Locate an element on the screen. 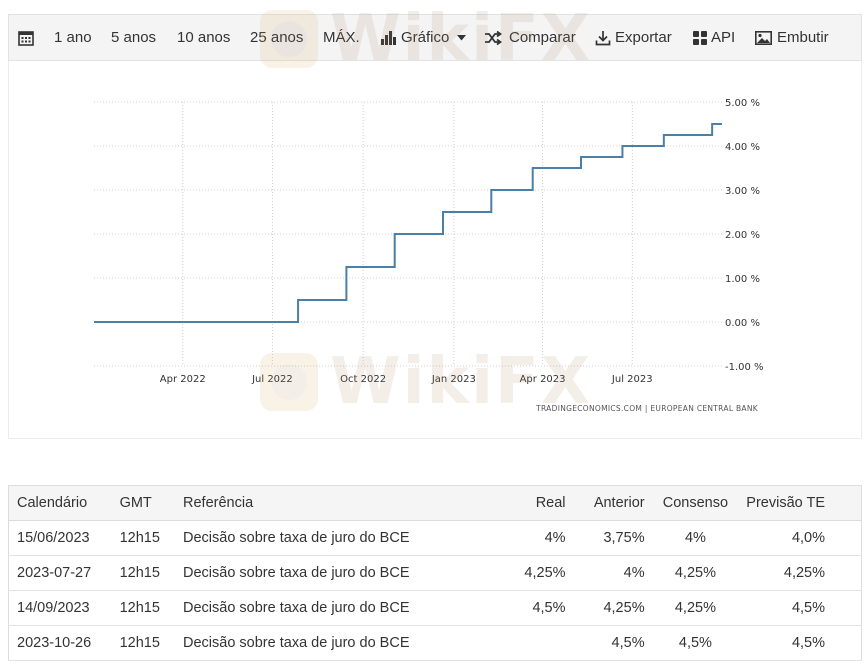  header-forecast: Previsão TE is located at coordinates (800, 503).